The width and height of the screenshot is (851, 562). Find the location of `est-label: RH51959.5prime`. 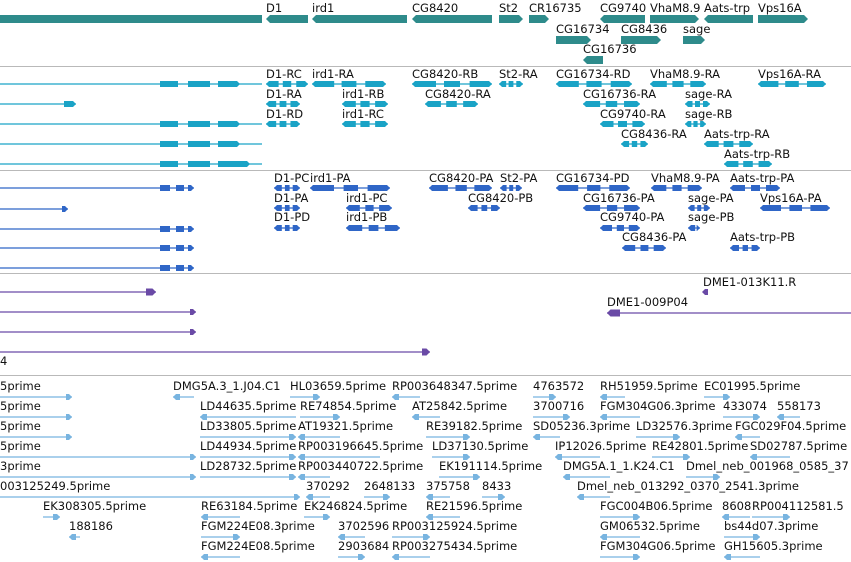

est-label: RH51959.5prime is located at coordinates (649, 386).